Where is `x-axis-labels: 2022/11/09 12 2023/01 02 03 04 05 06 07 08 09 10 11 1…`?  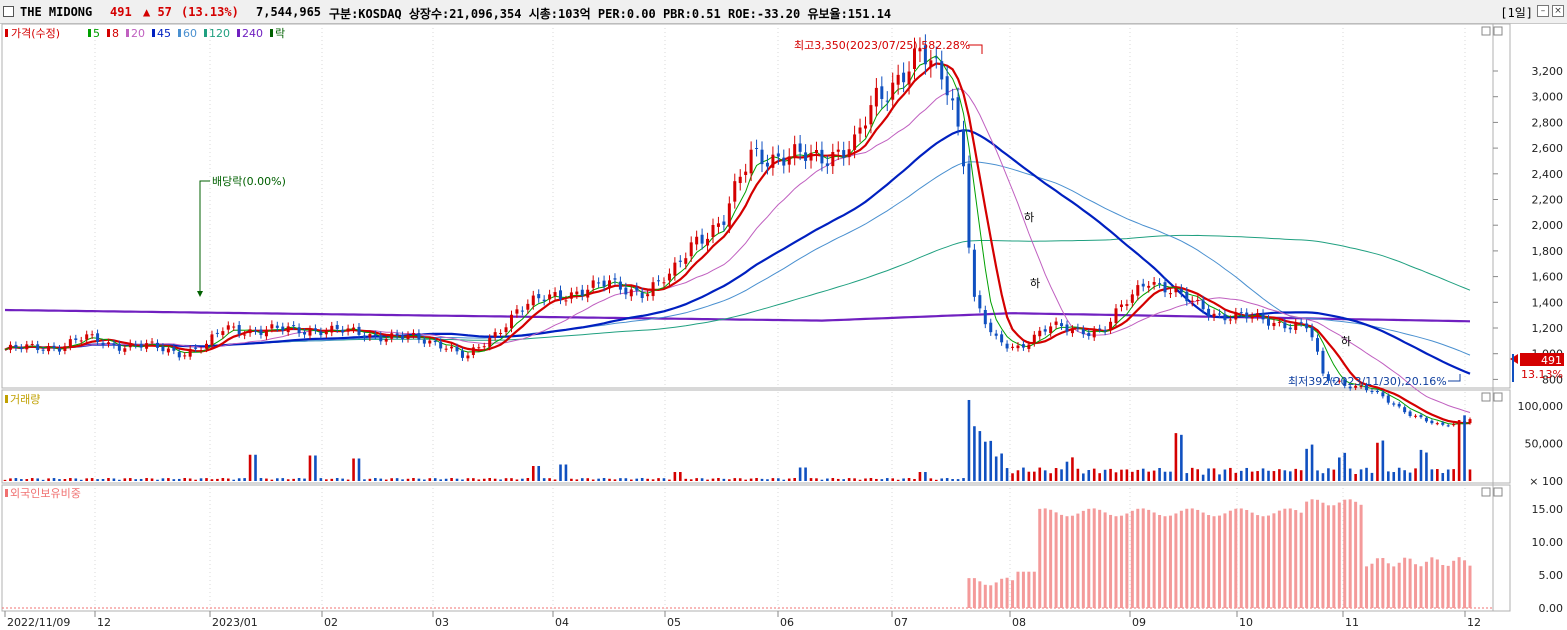 x-axis-labels: 2022/11/09 12 2023/01 02 03 04 05 06 07 08 09 10 11 1… is located at coordinates (742, 620).